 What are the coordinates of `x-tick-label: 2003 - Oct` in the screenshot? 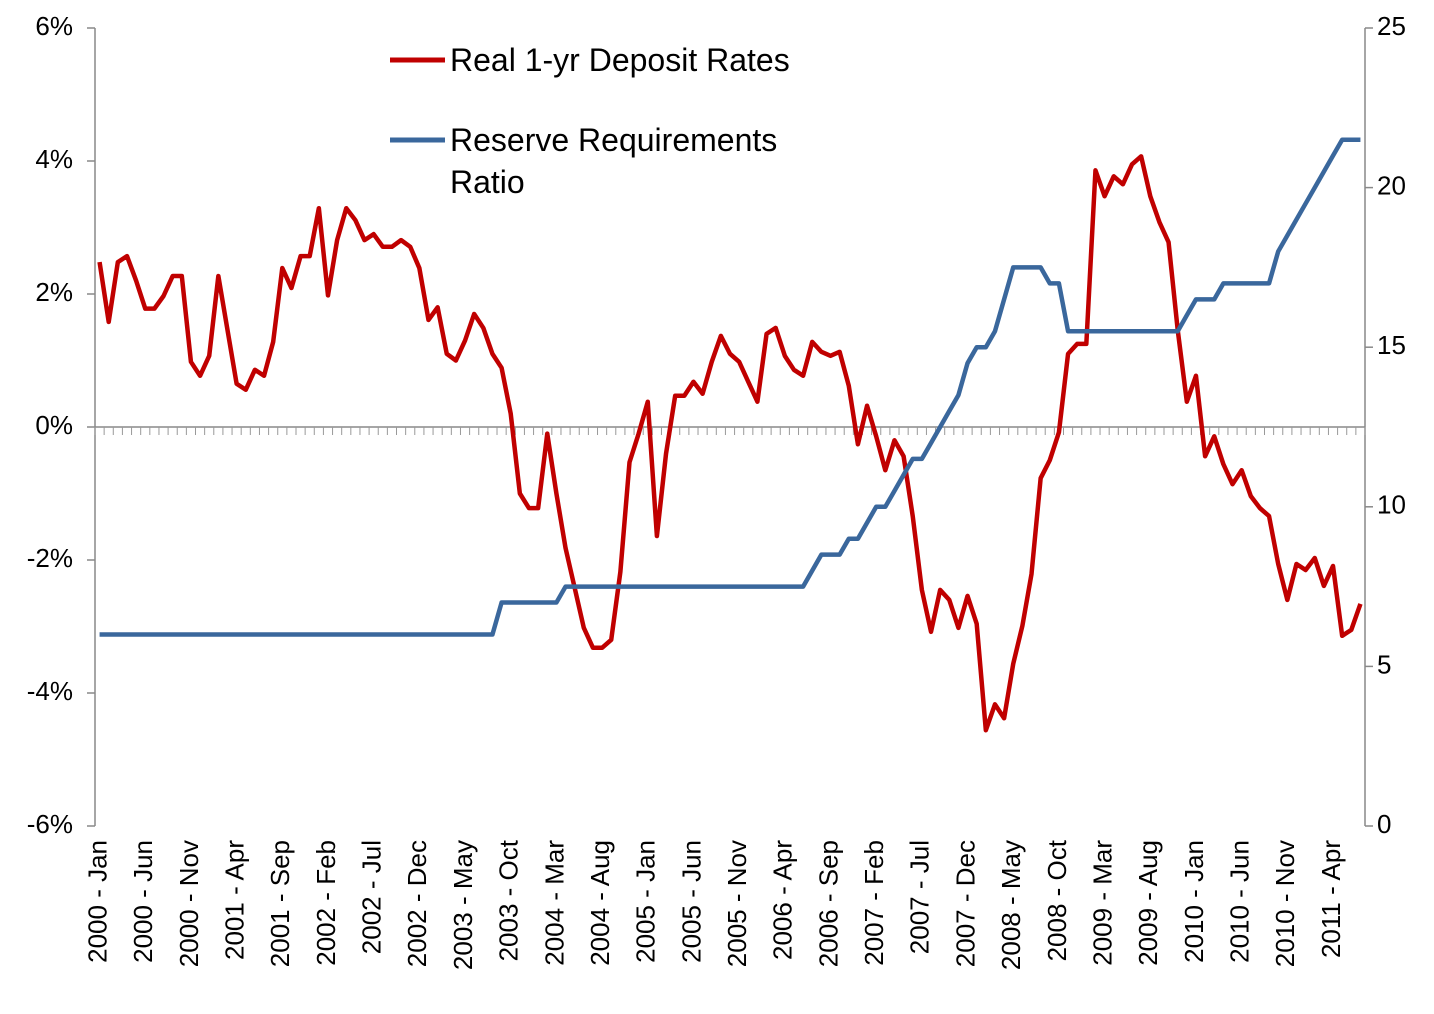 It's located at (509, 900).